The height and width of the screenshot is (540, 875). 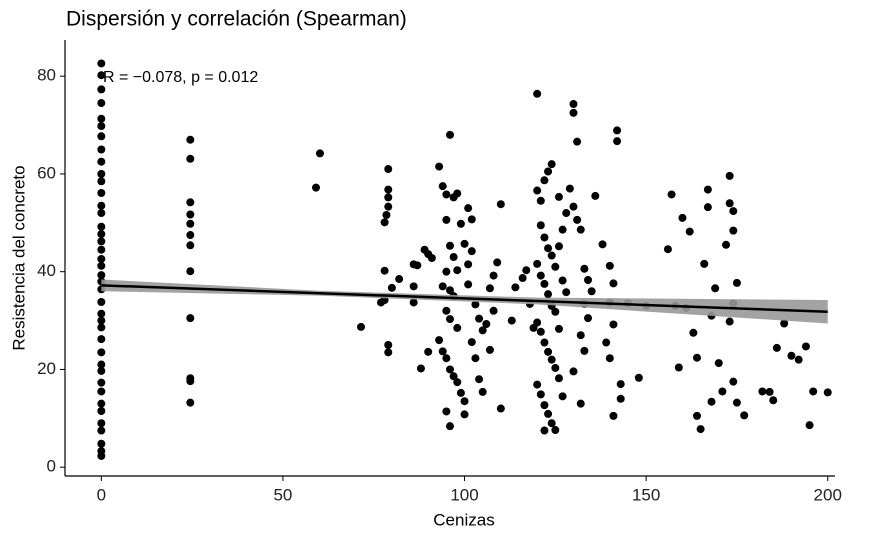 I want to click on confidence-band, so click(x=464, y=301).